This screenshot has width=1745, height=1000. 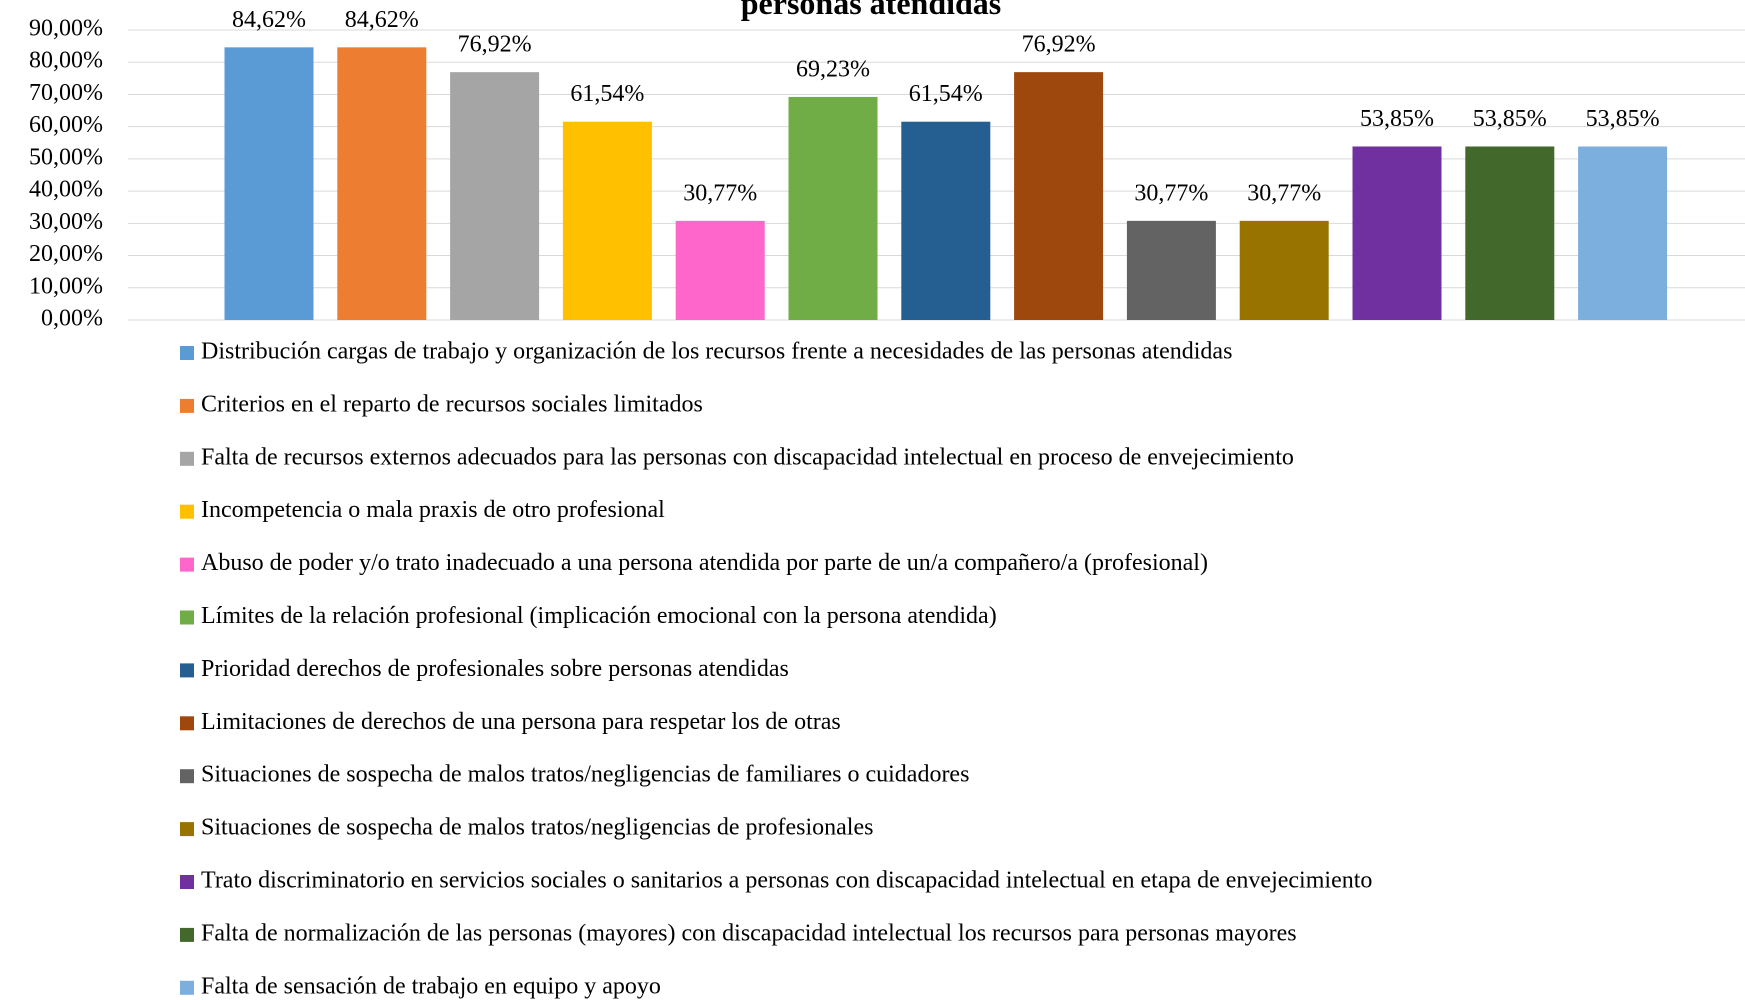 I want to click on chart-title: personas atendidas, so click(x=871, y=10).